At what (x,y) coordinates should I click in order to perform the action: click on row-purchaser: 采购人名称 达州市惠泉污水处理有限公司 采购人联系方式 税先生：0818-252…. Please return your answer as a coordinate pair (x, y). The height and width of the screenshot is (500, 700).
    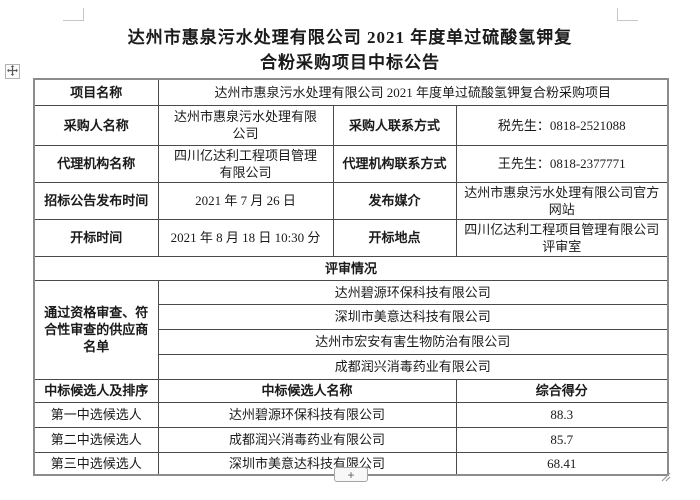
    Looking at the image, I should click on (351, 125).